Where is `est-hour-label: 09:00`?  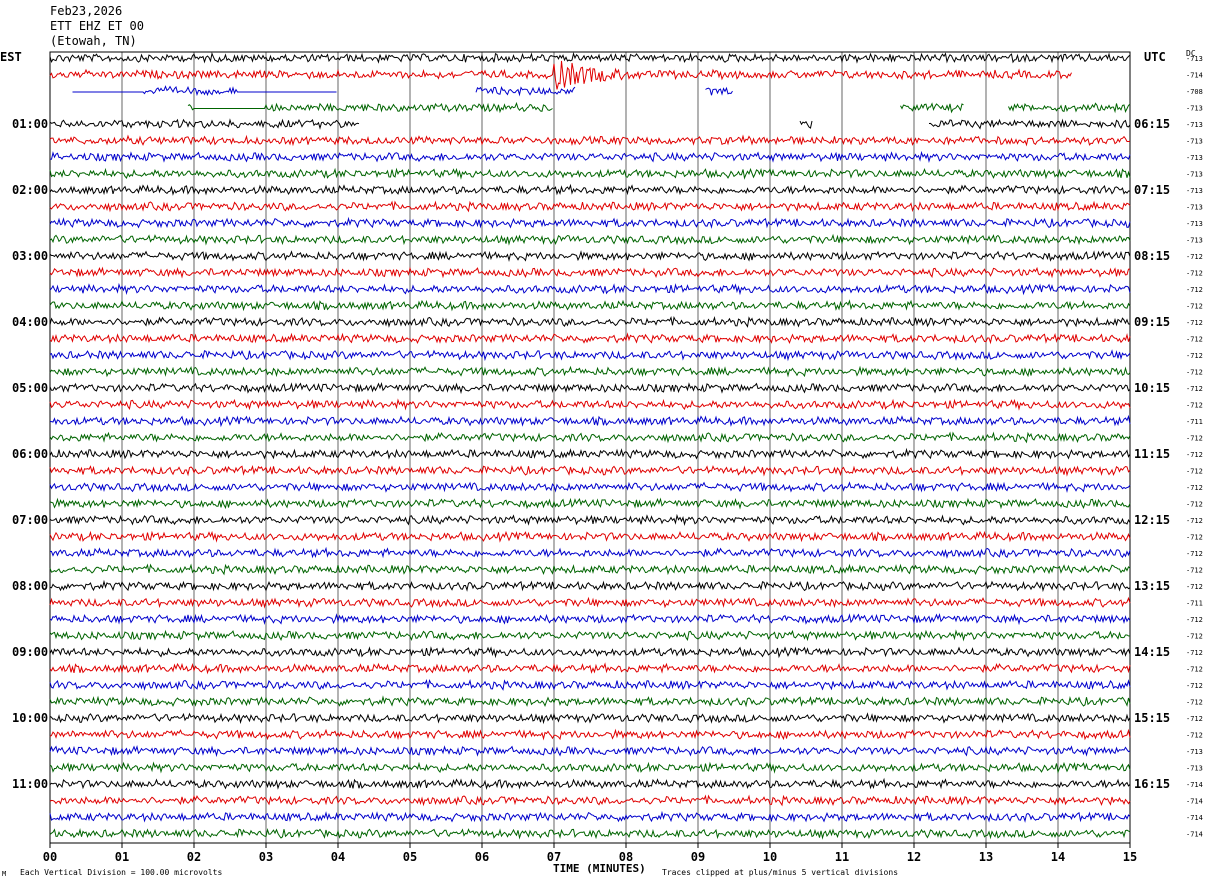 est-hour-label: 09:00 is located at coordinates (30, 652).